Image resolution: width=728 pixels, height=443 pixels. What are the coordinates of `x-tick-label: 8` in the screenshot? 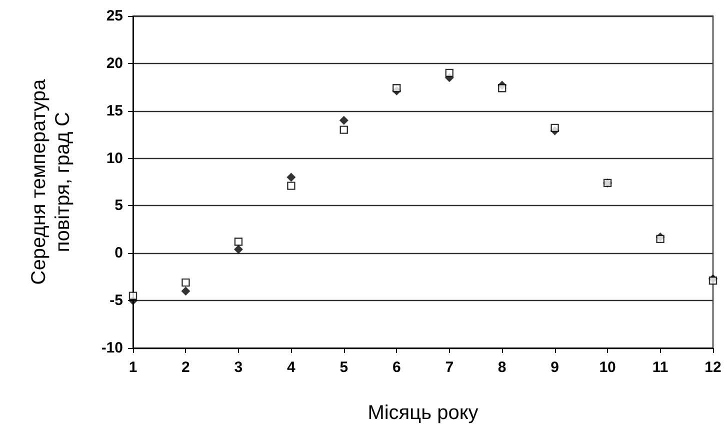 It's located at (502, 367).